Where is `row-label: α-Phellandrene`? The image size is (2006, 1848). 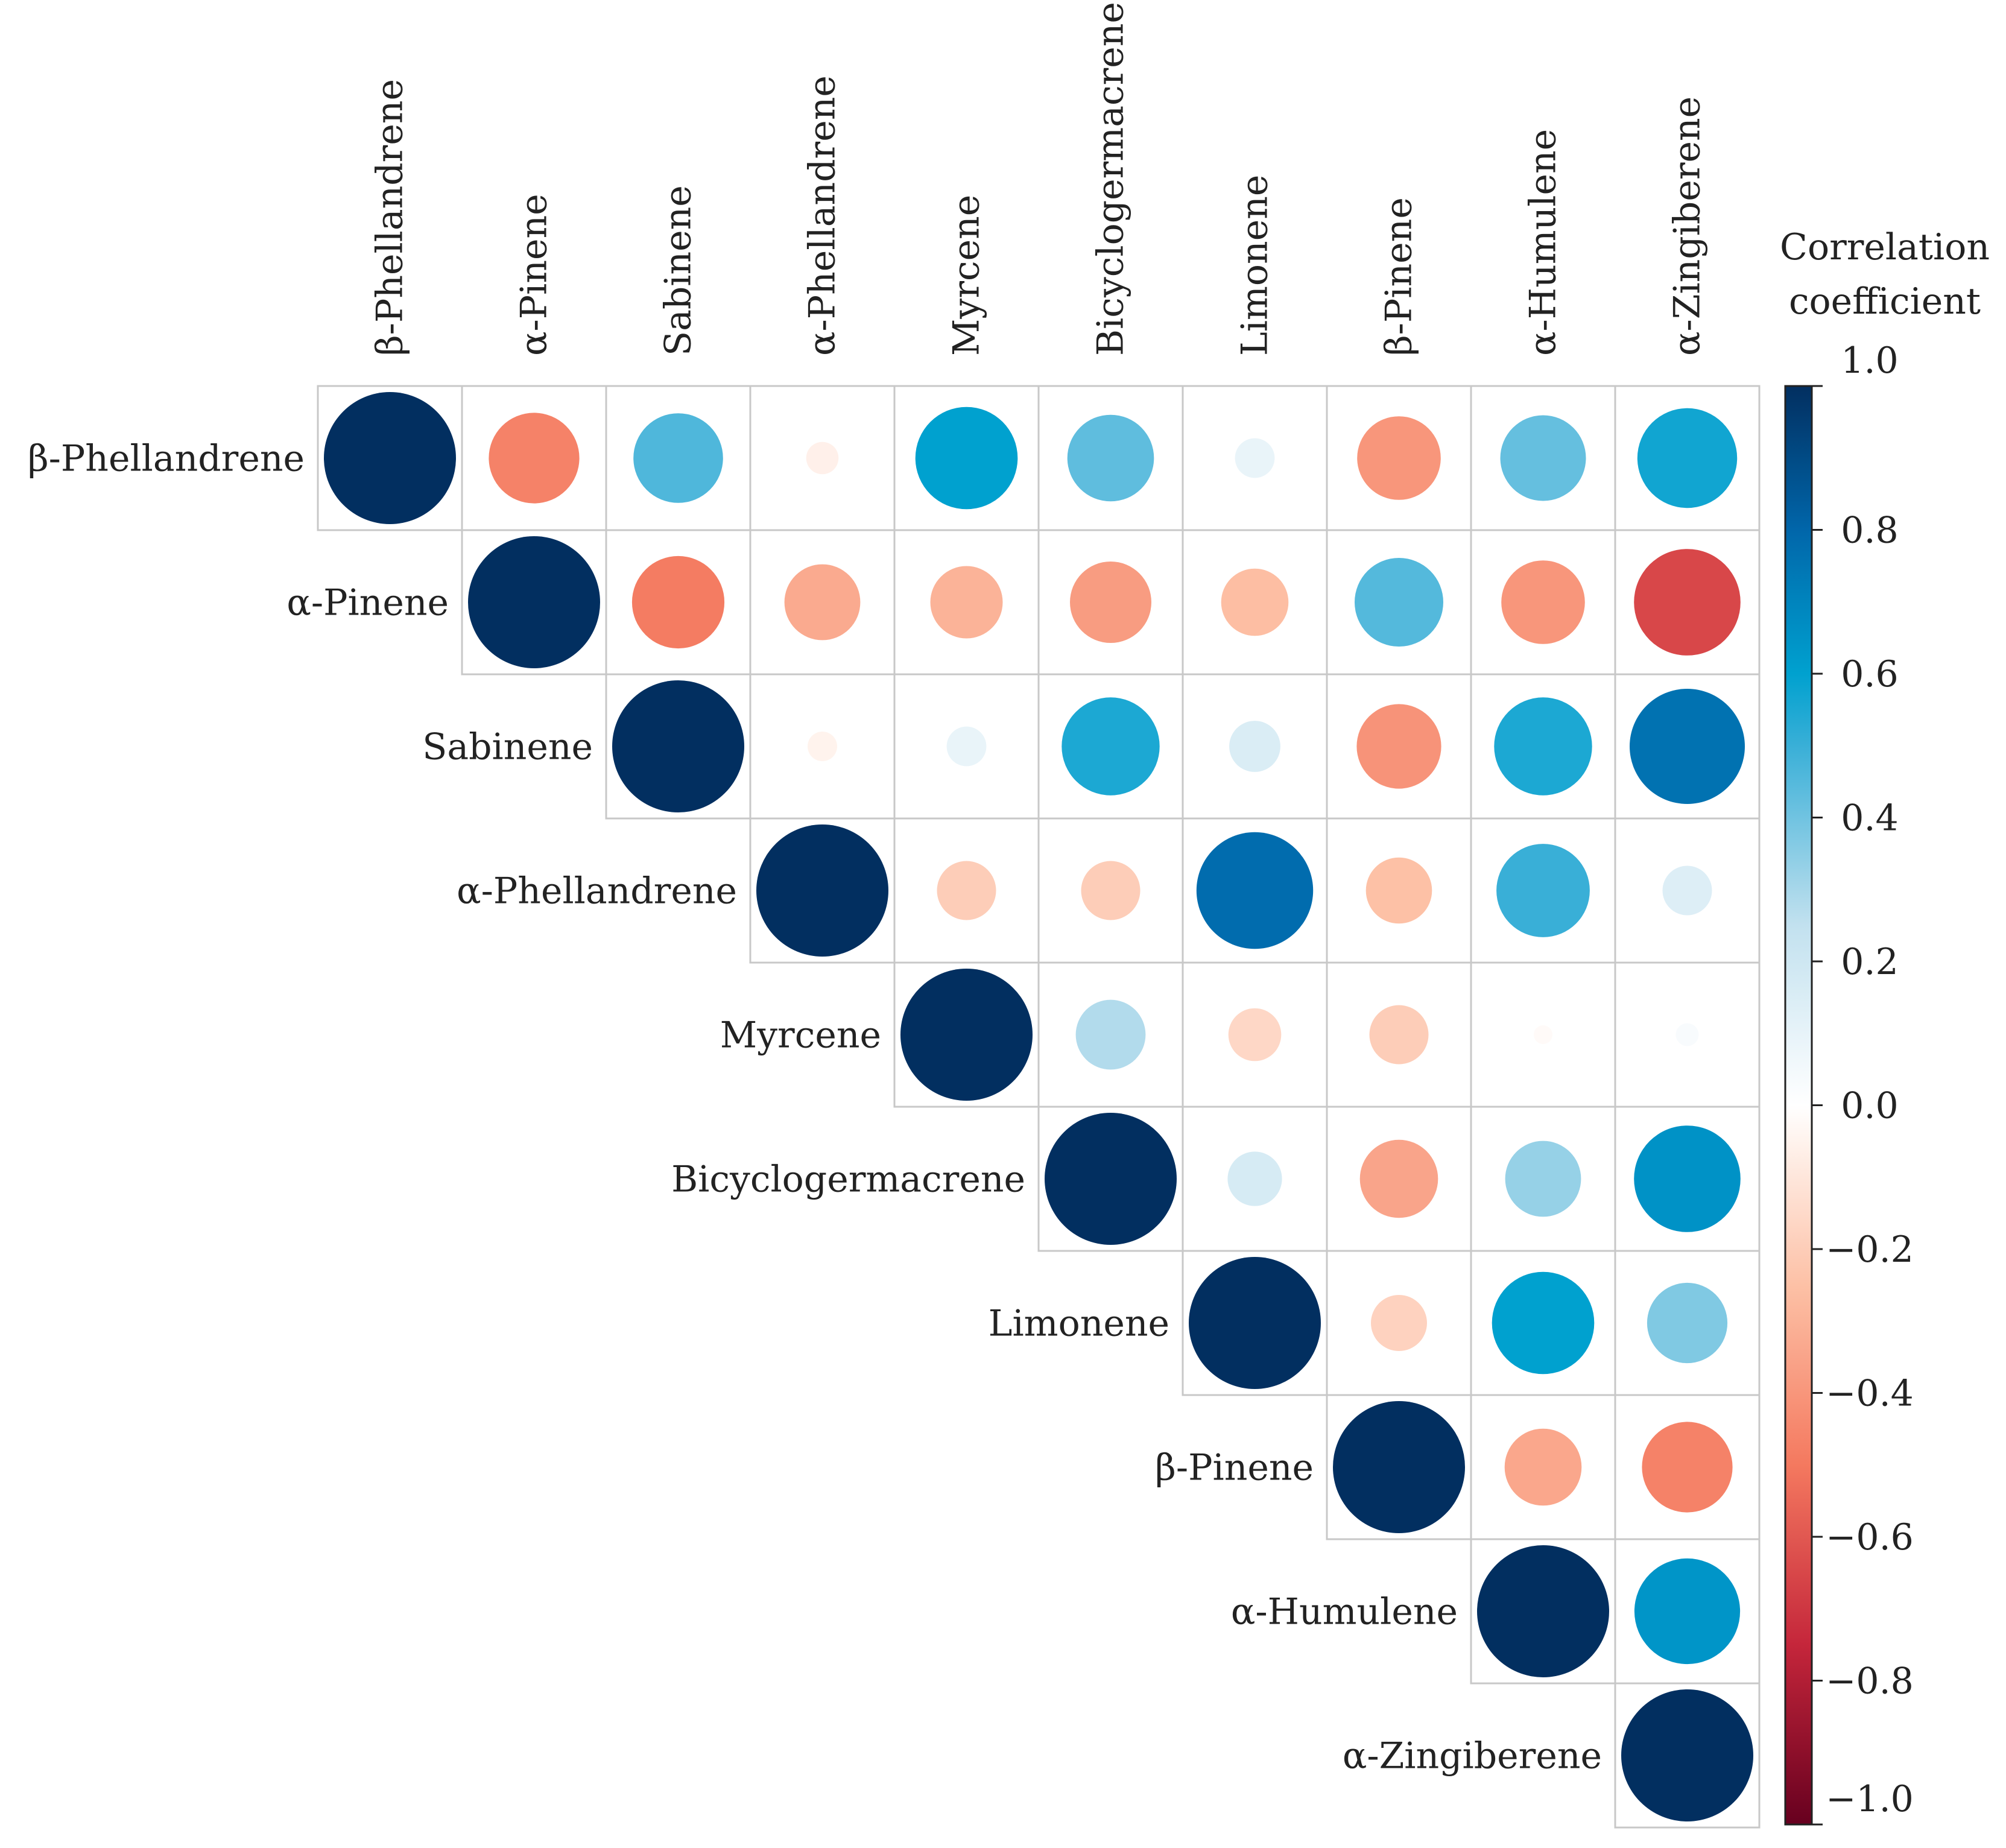
row-label: α-Phellandrene is located at coordinates (597, 891).